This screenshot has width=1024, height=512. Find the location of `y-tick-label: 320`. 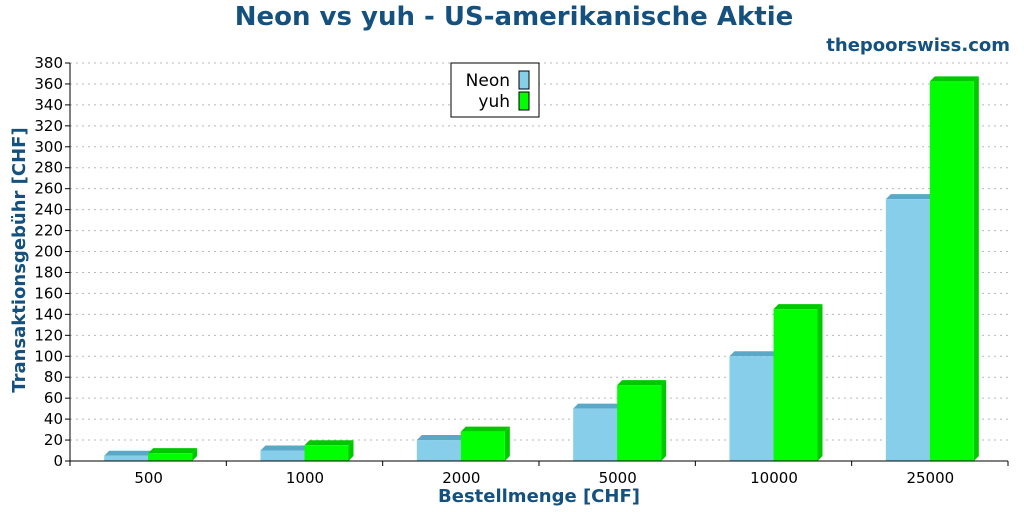

y-tick-label: 320 is located at coordinates (48, 126).